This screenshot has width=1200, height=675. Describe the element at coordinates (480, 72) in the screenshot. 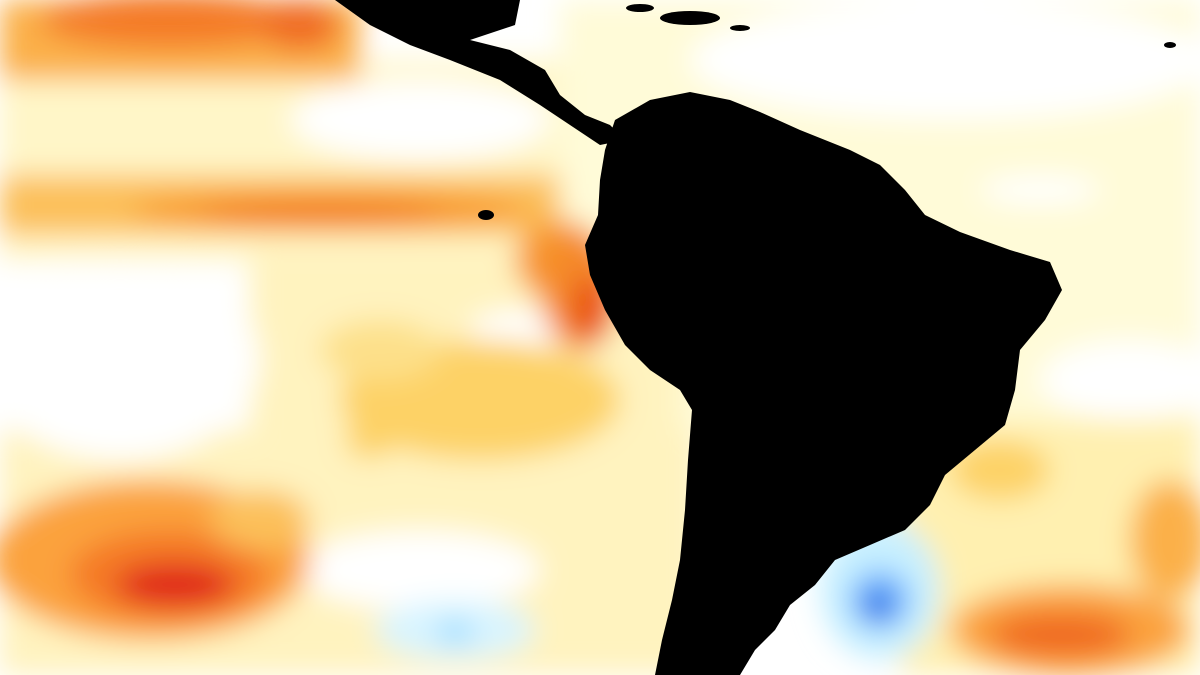

I see `central-america` at that location.